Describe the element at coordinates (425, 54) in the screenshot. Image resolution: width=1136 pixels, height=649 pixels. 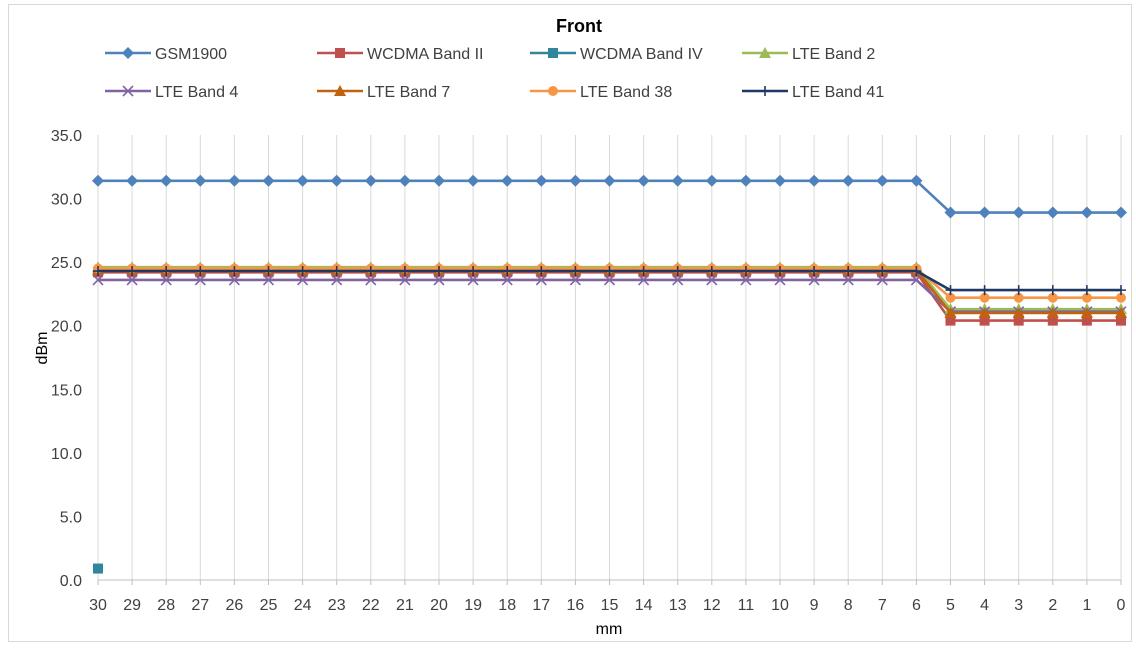
I see `legend-label: WCDMA Band II` at that location.